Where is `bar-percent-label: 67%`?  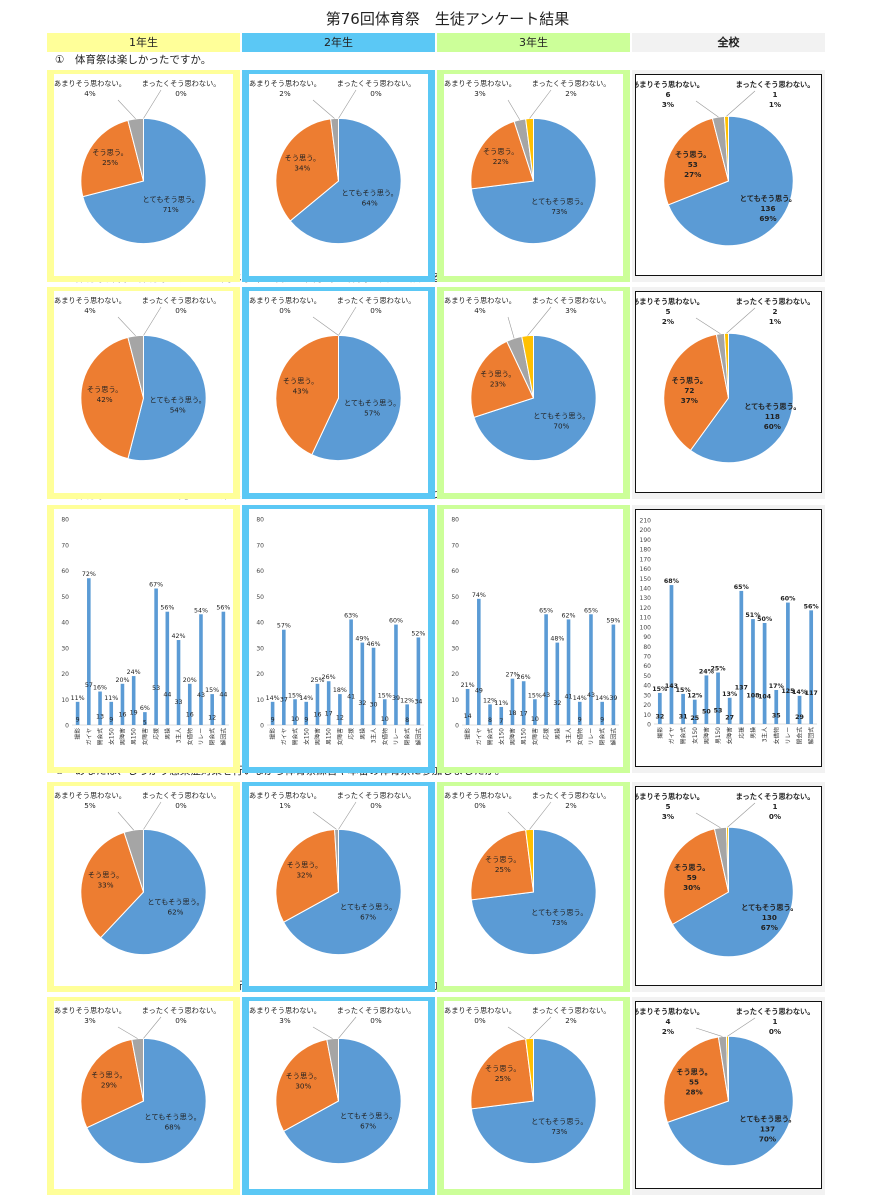 bar-percent-label: 67% is located at coordinates (156, 585).